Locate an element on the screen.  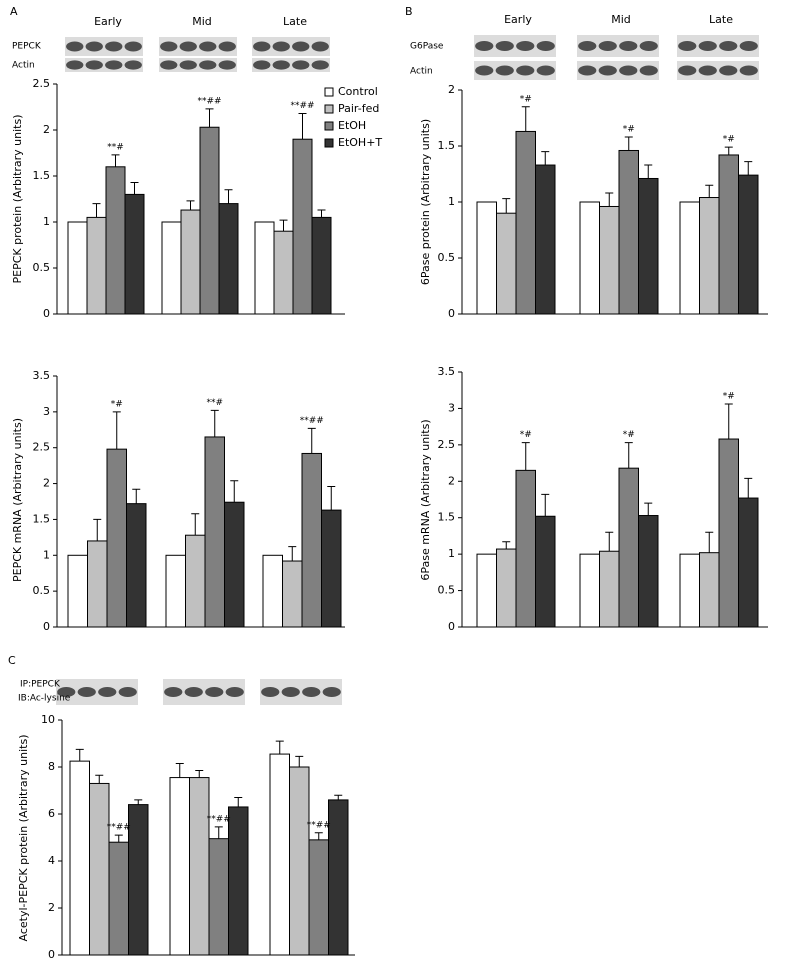
panel-label: B is located at coordinates (409, 11).